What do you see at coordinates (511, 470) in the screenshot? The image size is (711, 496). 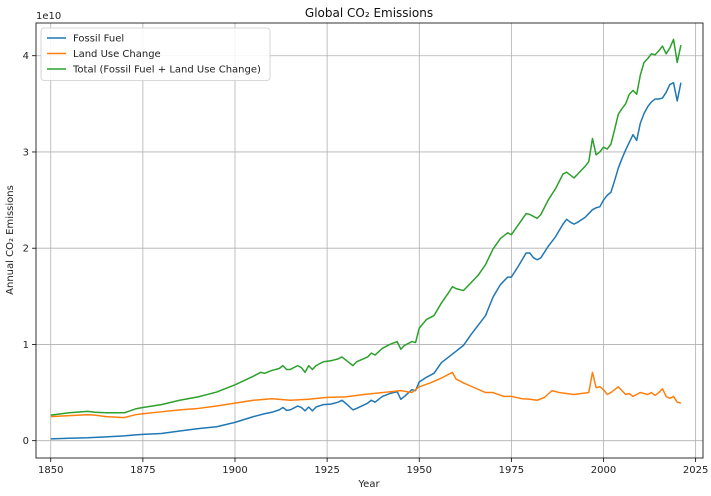 I see `x-tick-label: 1975` at bounding box center [511, 470].